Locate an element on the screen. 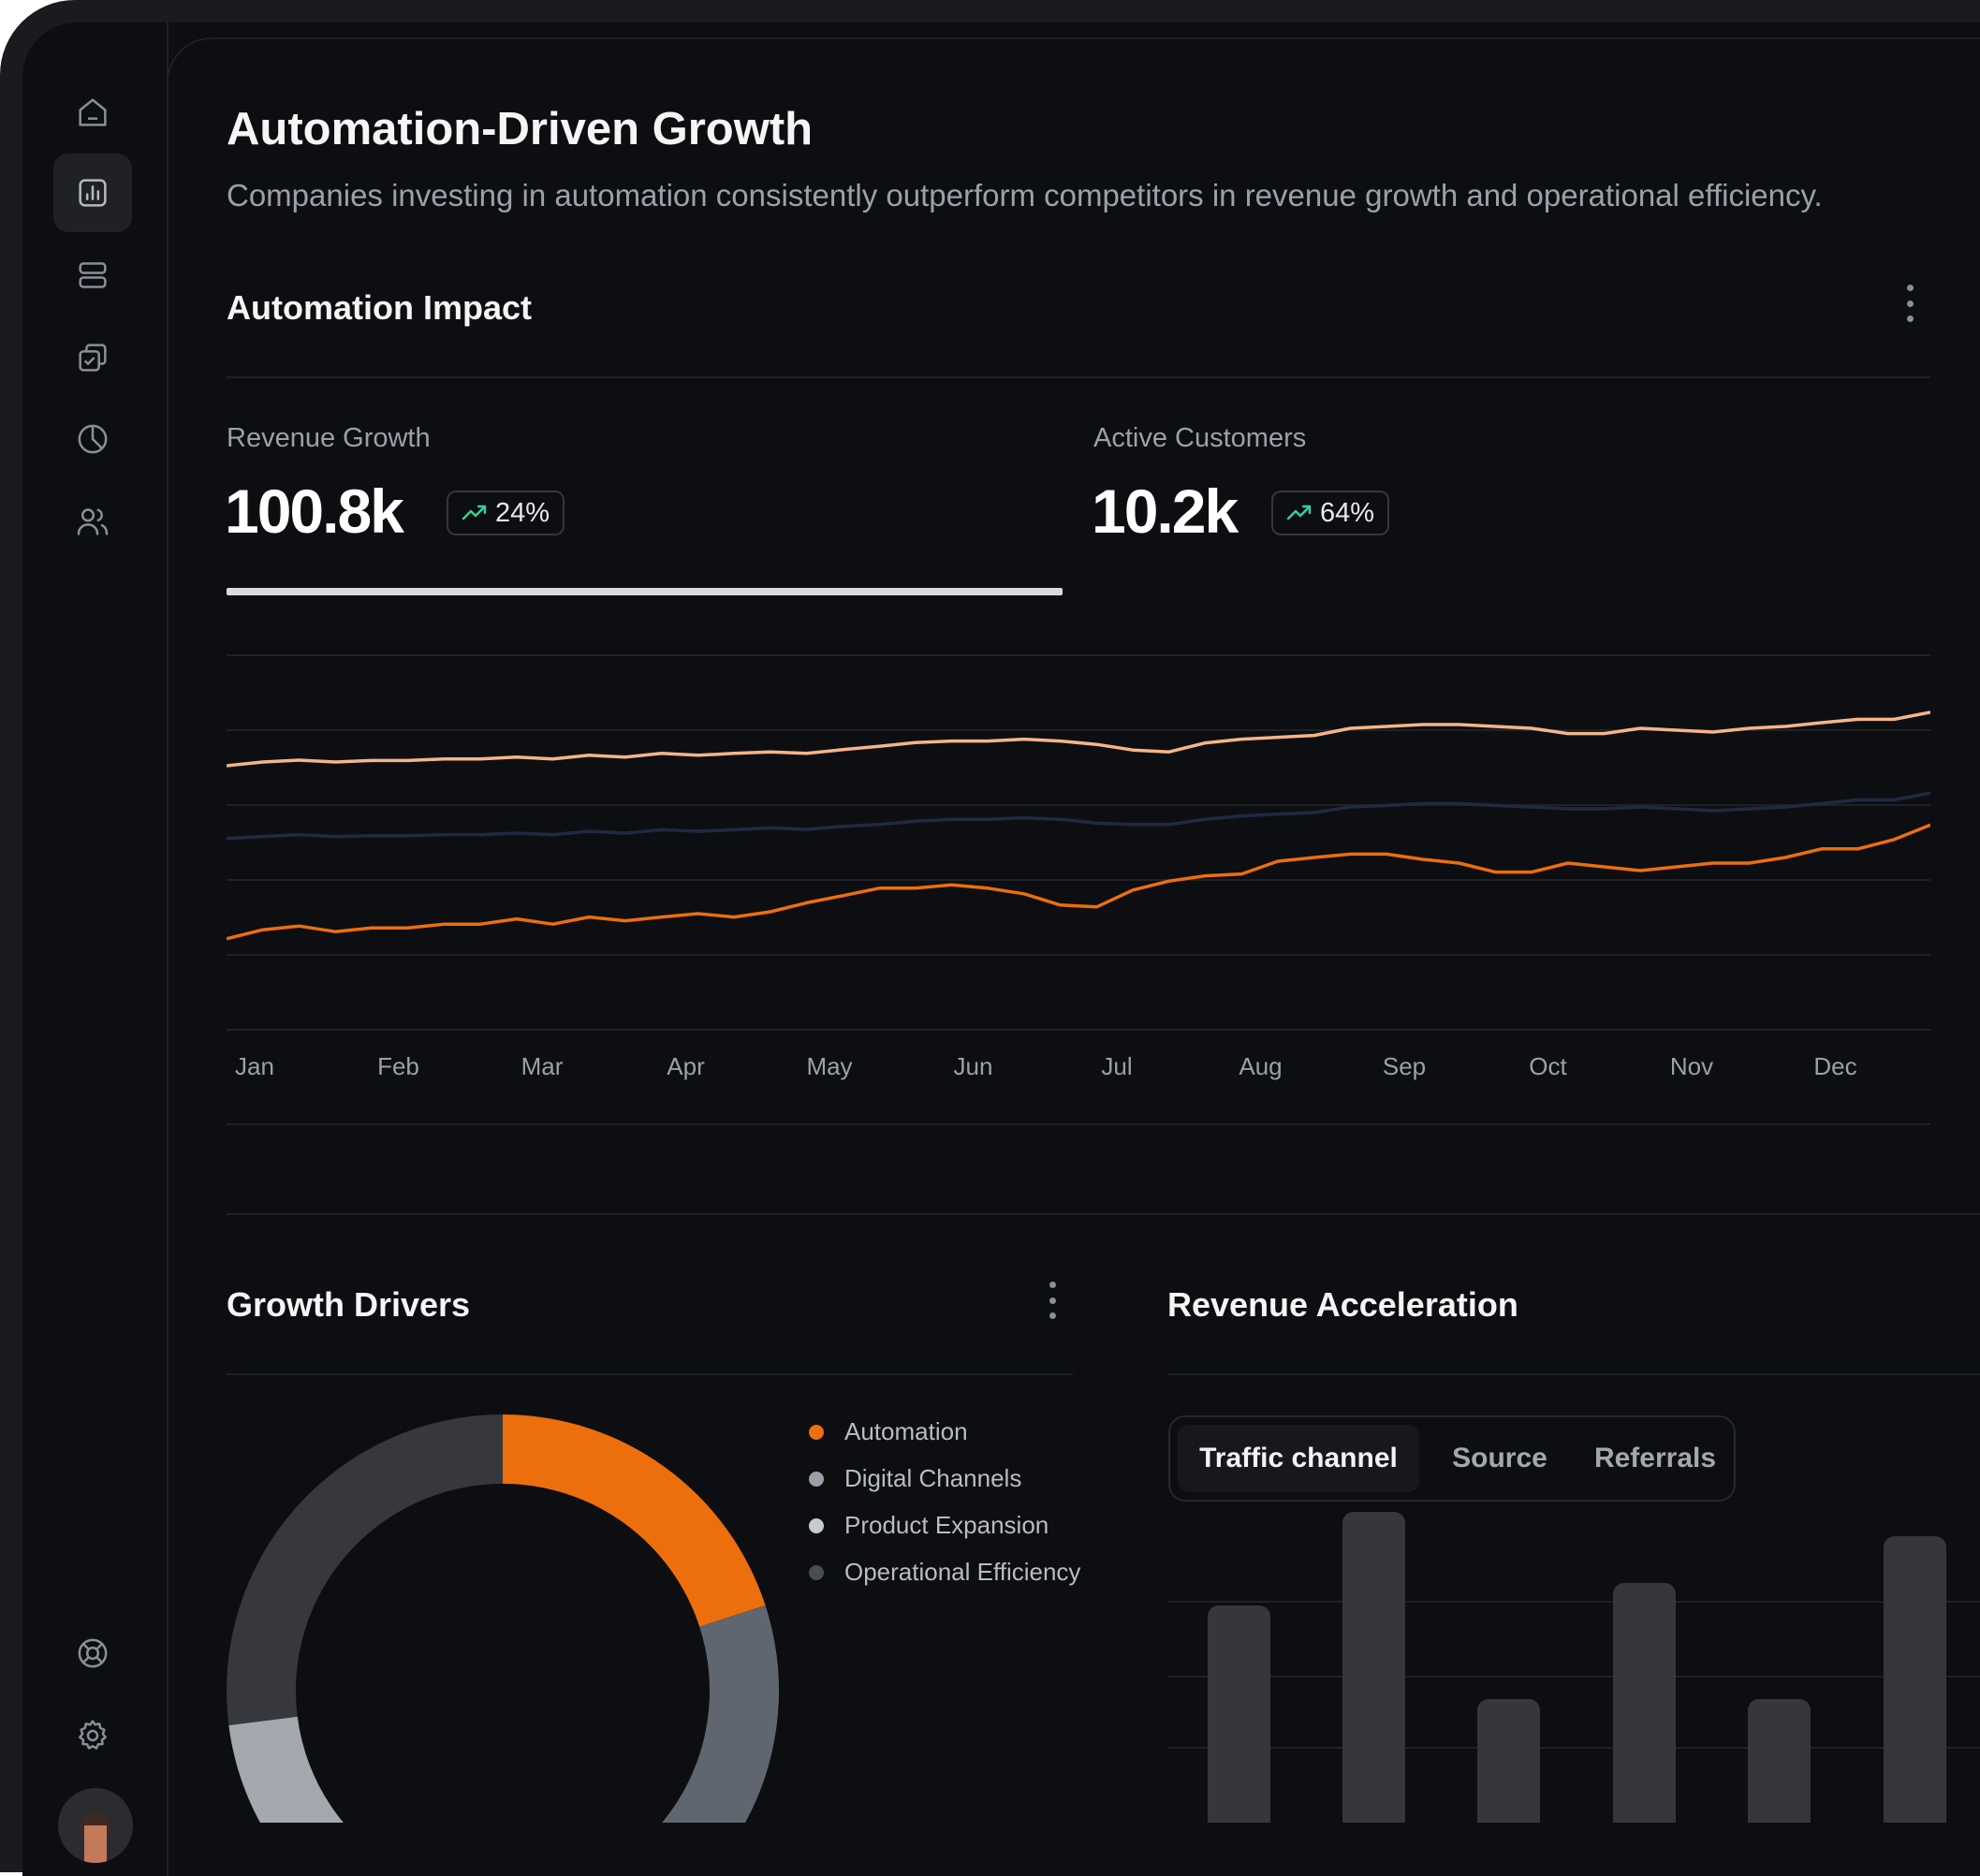  impact-more-menu-icon is located at coordinates (1909, 303).